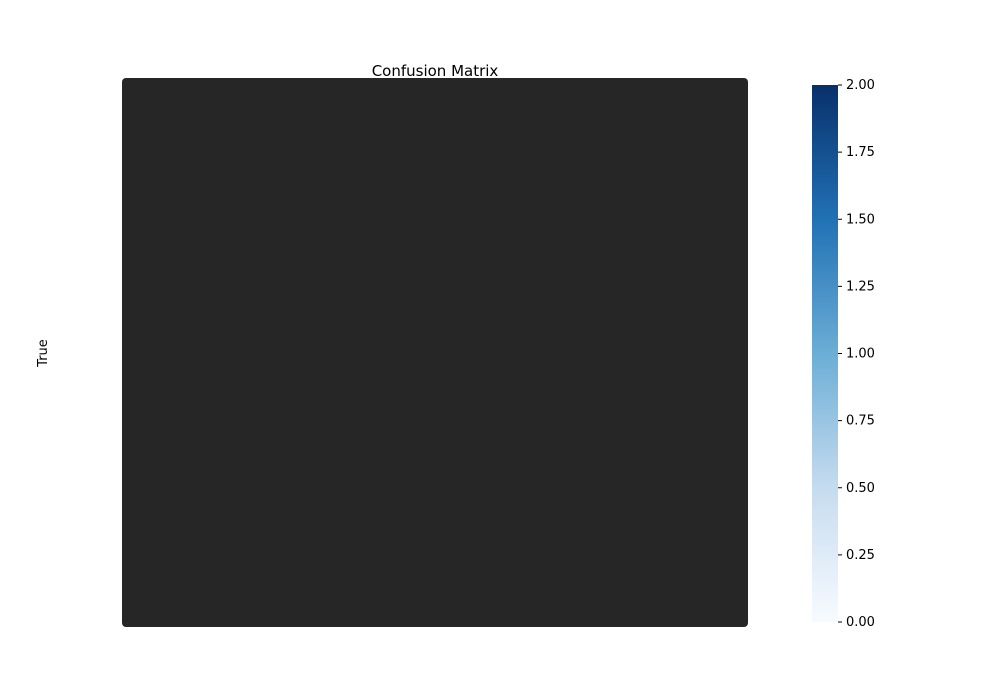 This screenshot has height=700, width=1000. I want to click on colorbar-tick-label: 0.25, so click(860, 555).